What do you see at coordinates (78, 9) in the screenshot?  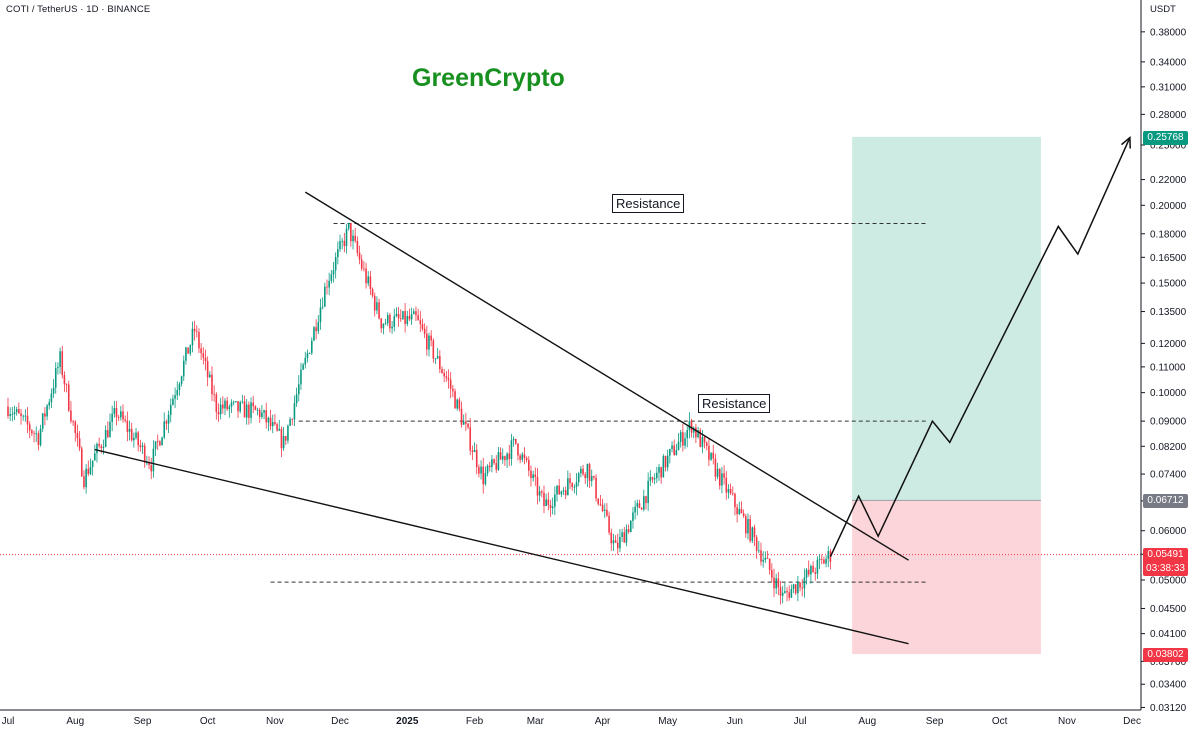 I see `symbol-title: COTI / TetherUS · 1D · BINANCE` at bounding box center [78, 9].